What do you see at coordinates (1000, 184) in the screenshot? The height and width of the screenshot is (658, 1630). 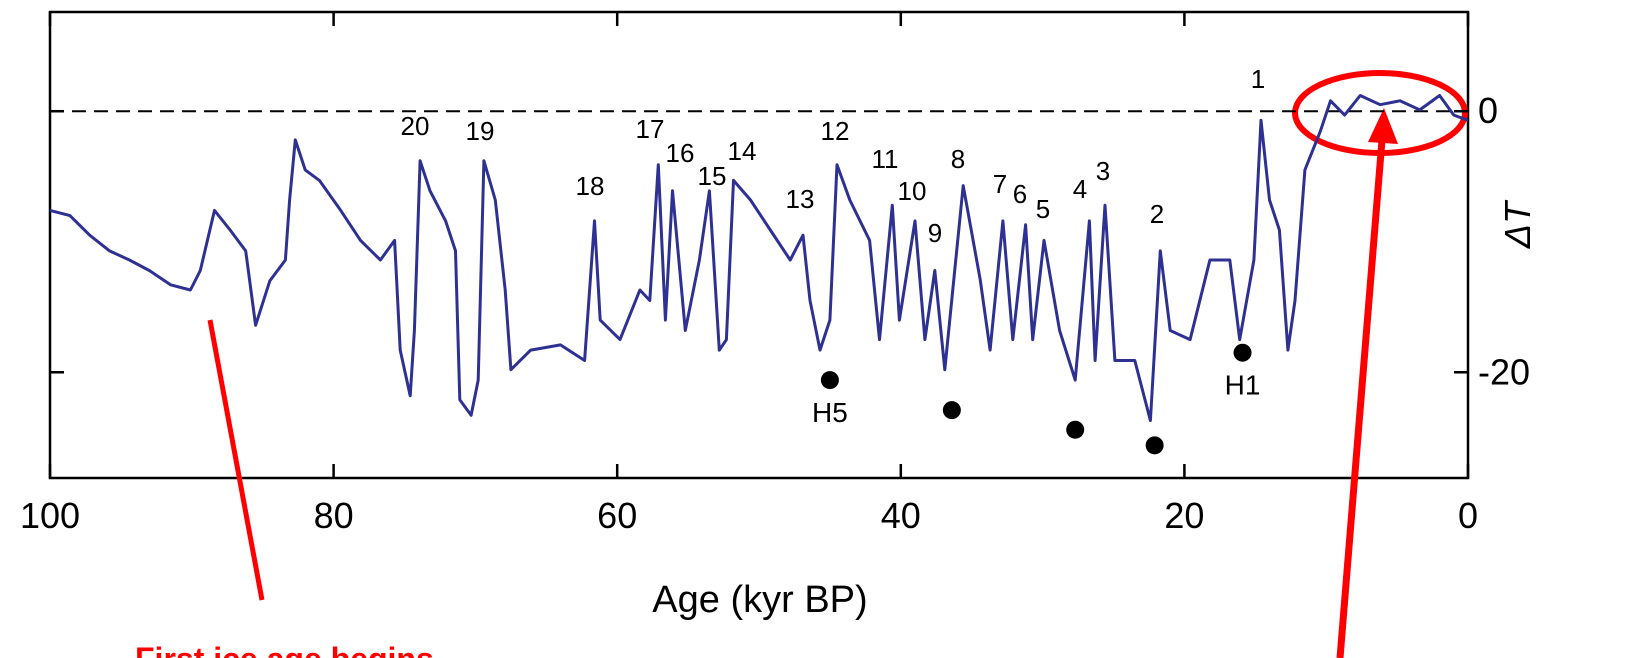 I see `event-label: 7` at bounding box center [1000, 184].